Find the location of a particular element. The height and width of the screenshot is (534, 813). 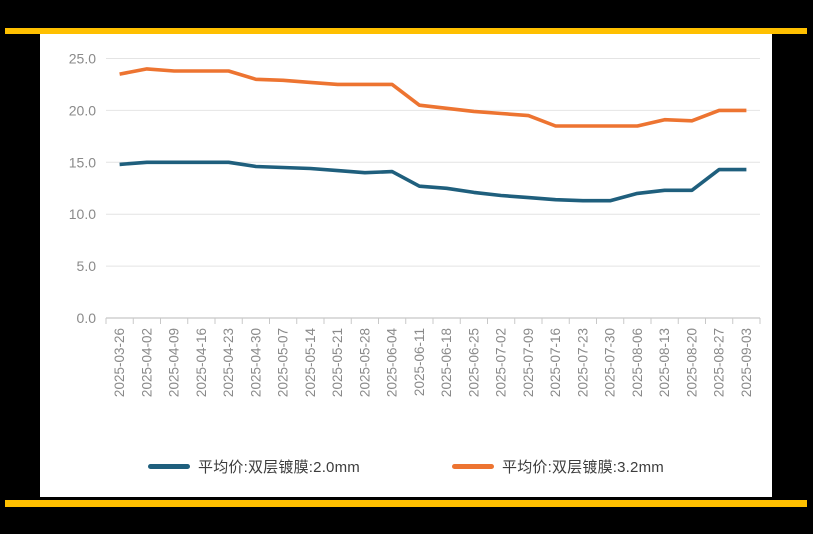

x-axis-tick-label: 2025-05-14 is located at coordinates (310, 363).